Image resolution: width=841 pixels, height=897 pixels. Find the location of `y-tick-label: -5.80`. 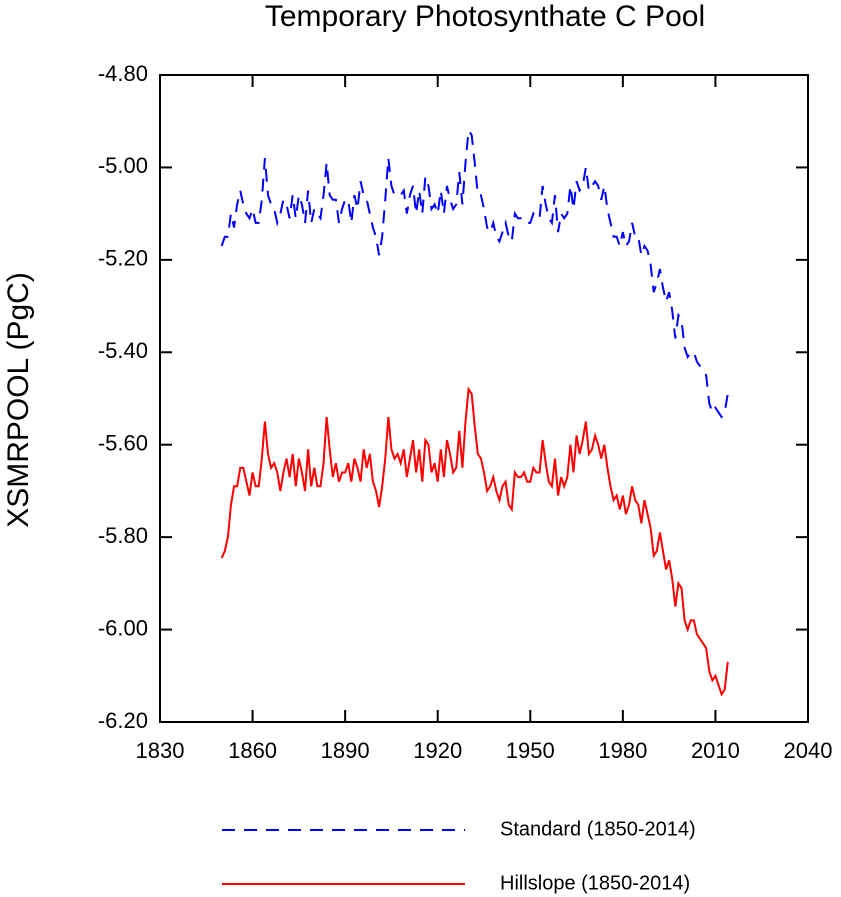

y-tick-label: -5.80 is located at coordinates (123, 535).